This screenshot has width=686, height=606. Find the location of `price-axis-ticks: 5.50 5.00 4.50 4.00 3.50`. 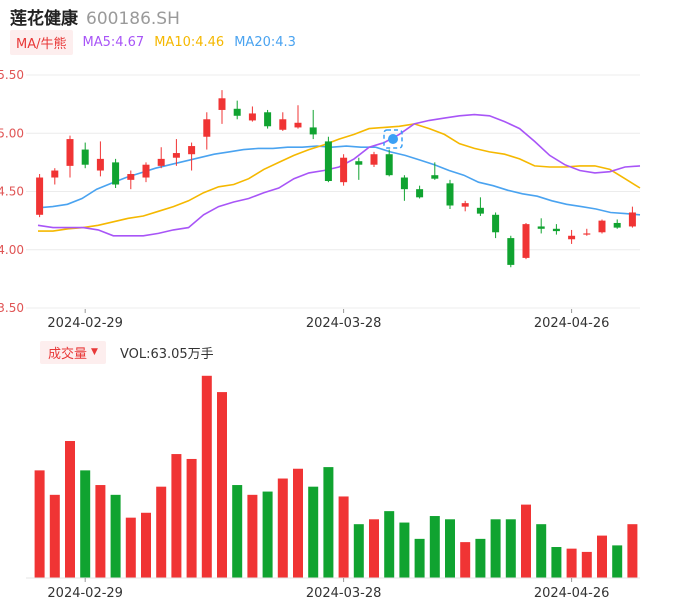

price-axis-ticks: 5.50 5.00 4.50 4.00 3.50 is located at coordinates (12, 191).